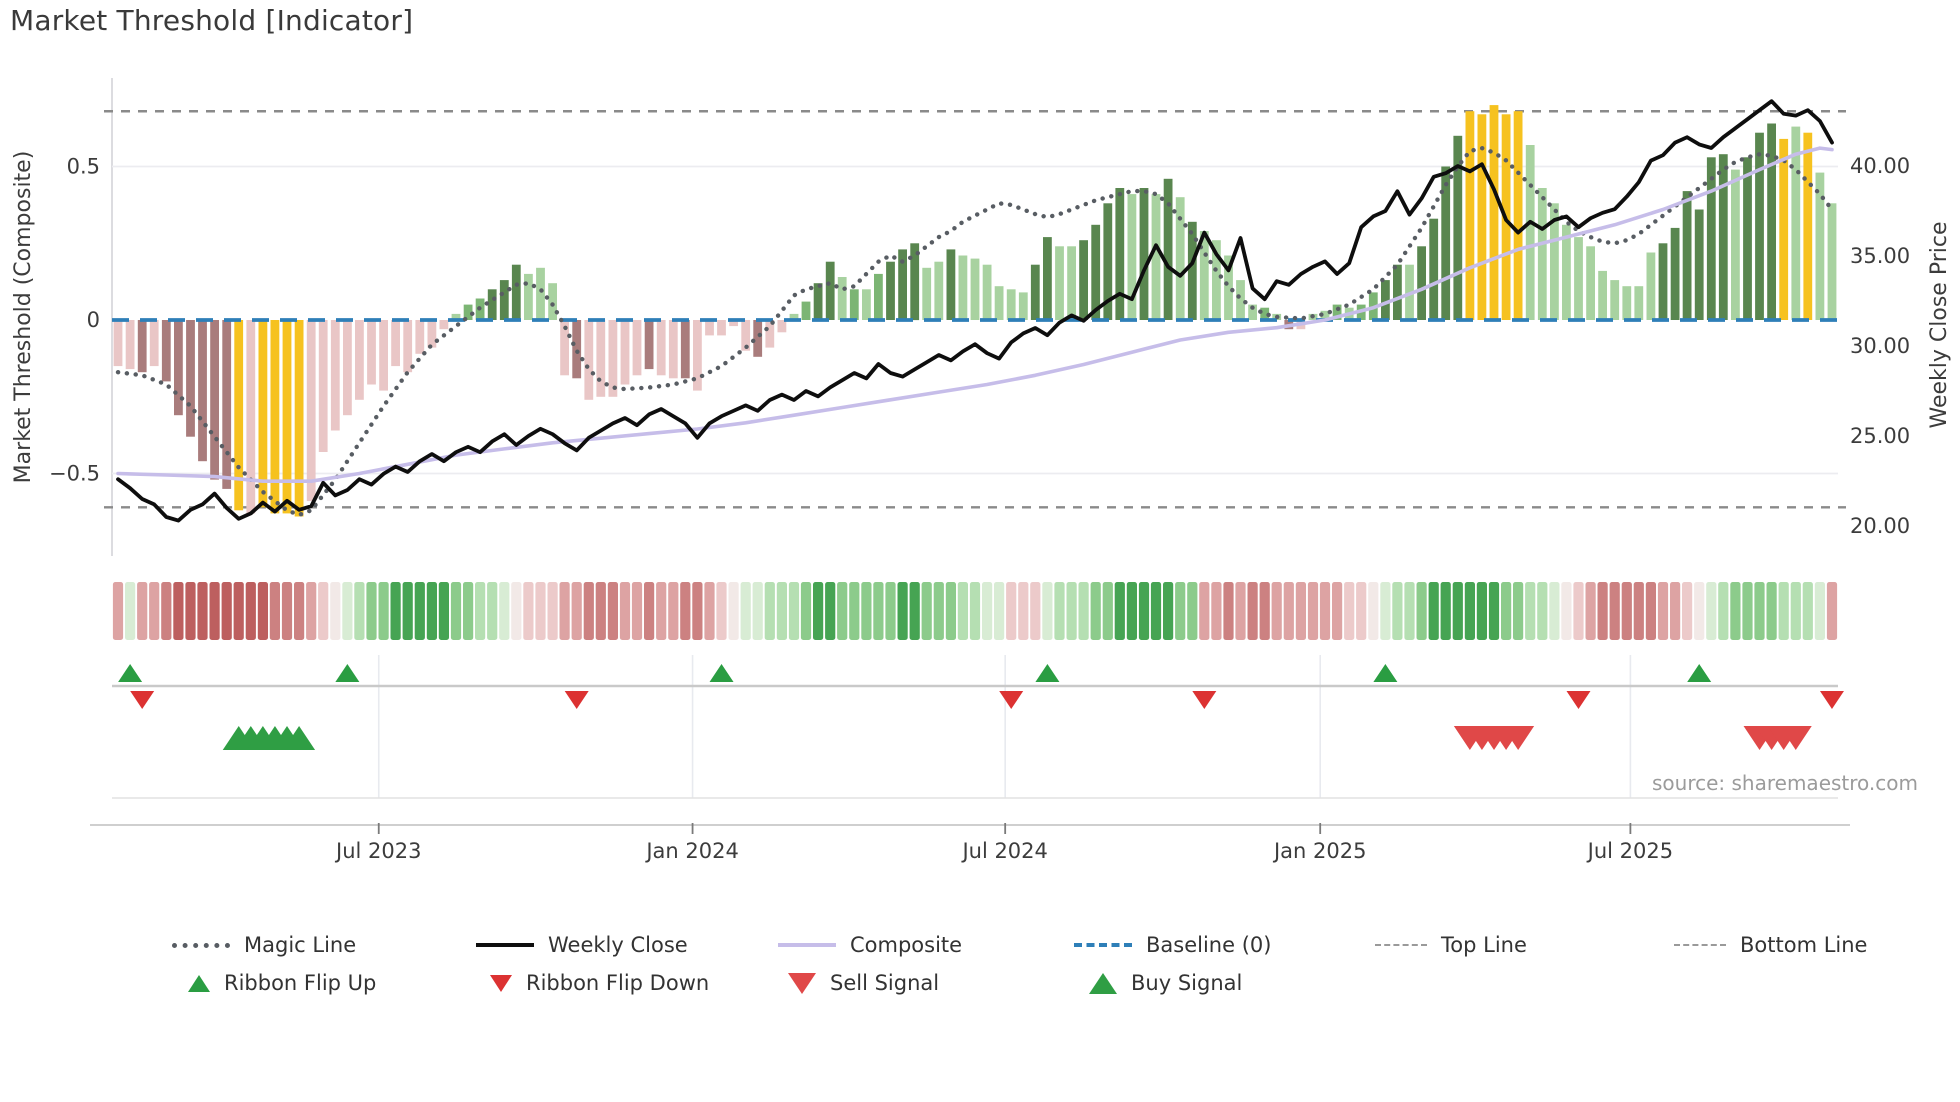 This screenshot has height=1102, width=1960. Describe the element at coordinates (377, 851) in the screenshot. I see `x-axis-tick-label: Jul 2023` at that location.